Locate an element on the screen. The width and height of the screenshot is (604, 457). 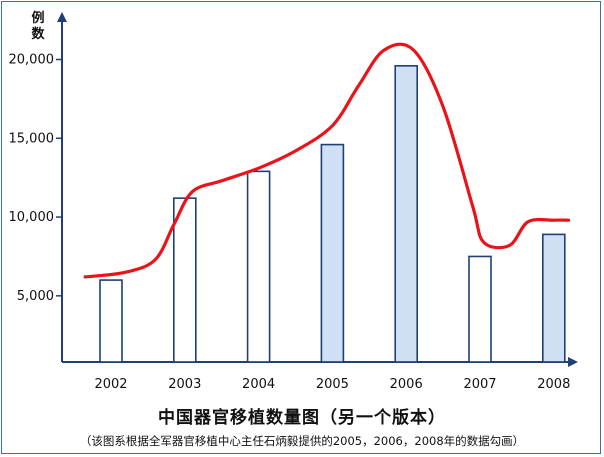
x-axis-arrow is located at coordinates (573, 362).